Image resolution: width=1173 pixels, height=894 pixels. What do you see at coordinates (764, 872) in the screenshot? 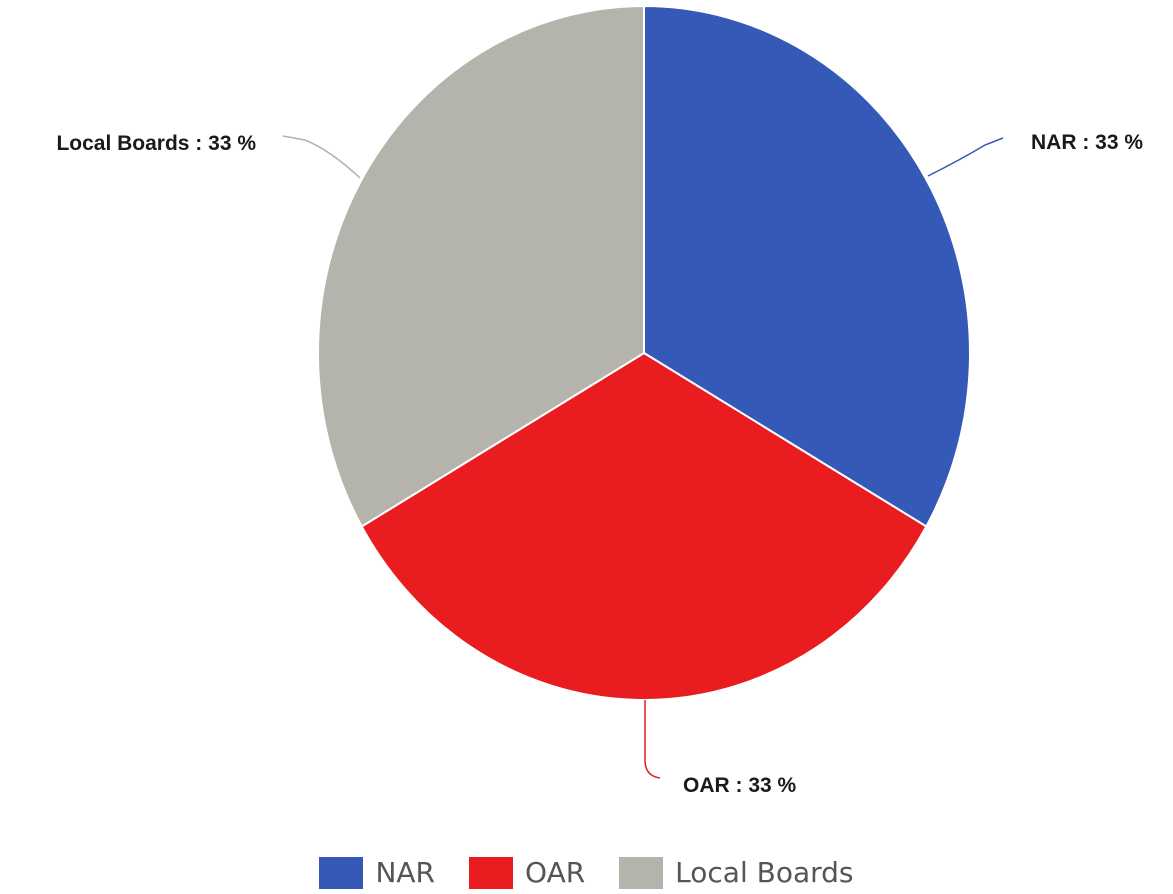
I see `legend-label-local-boards: Local Boards` at bounding box center [764, 872].